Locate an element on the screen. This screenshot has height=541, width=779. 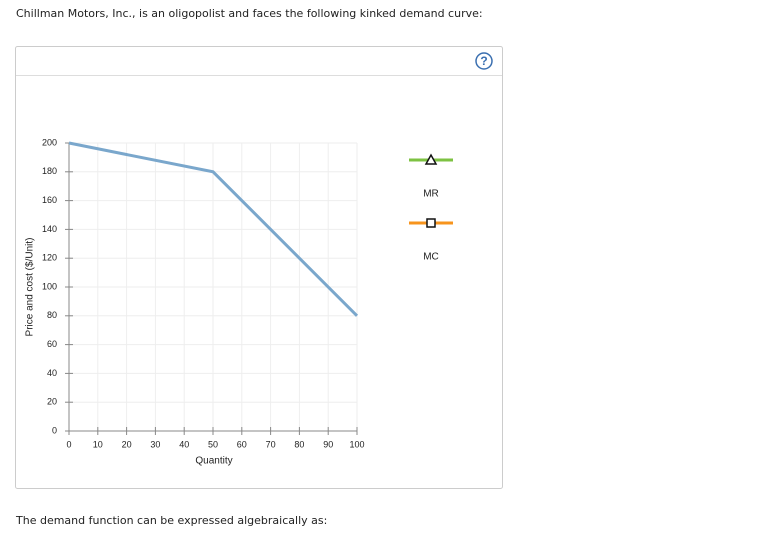
y-tick-label: 40 is located at coordinates (52, 373).